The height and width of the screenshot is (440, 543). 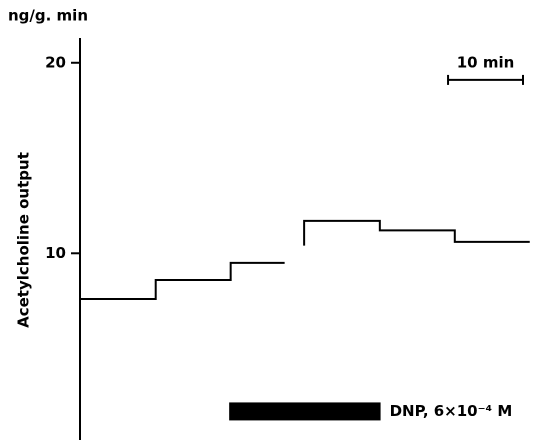 What do you see at coordinates (48, 16) in the screenshot?
I see `unit-label: ng/g. min` at bounding box center [48, 16].